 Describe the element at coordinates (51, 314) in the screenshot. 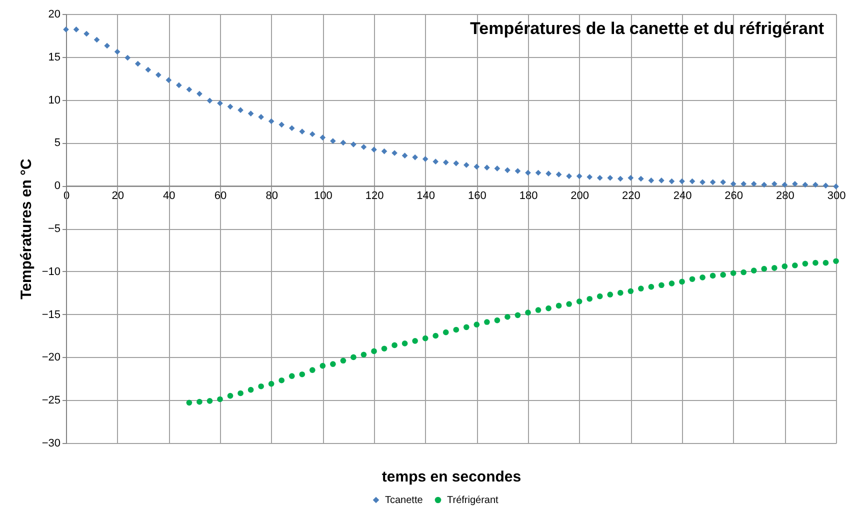

I see `y-tick-label: −15` at that location.